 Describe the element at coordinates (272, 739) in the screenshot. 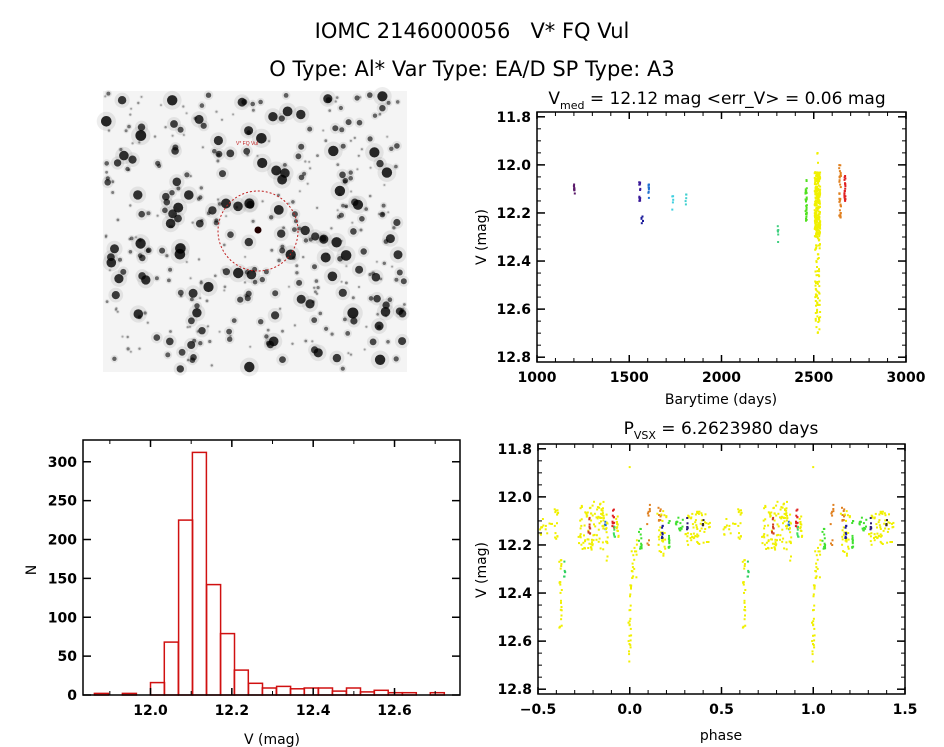

I see `histogram-xlabel: V (mag)` at that location.